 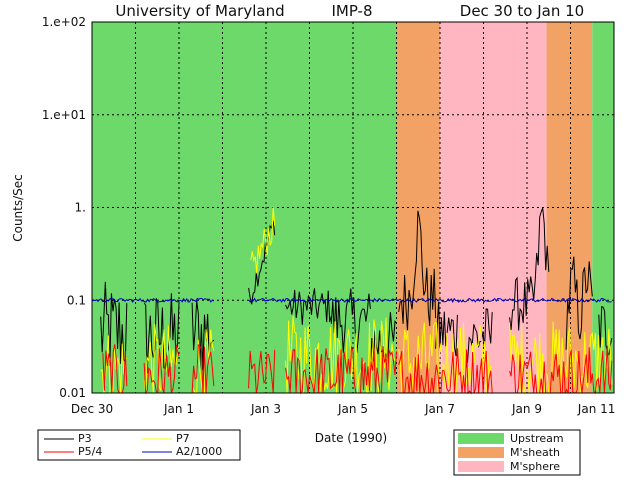 What do you see at coordinates (199, 451) in the screenshot?
I see `legend-label-a2-1000: A2/1000` at bounding box center [199, 451].